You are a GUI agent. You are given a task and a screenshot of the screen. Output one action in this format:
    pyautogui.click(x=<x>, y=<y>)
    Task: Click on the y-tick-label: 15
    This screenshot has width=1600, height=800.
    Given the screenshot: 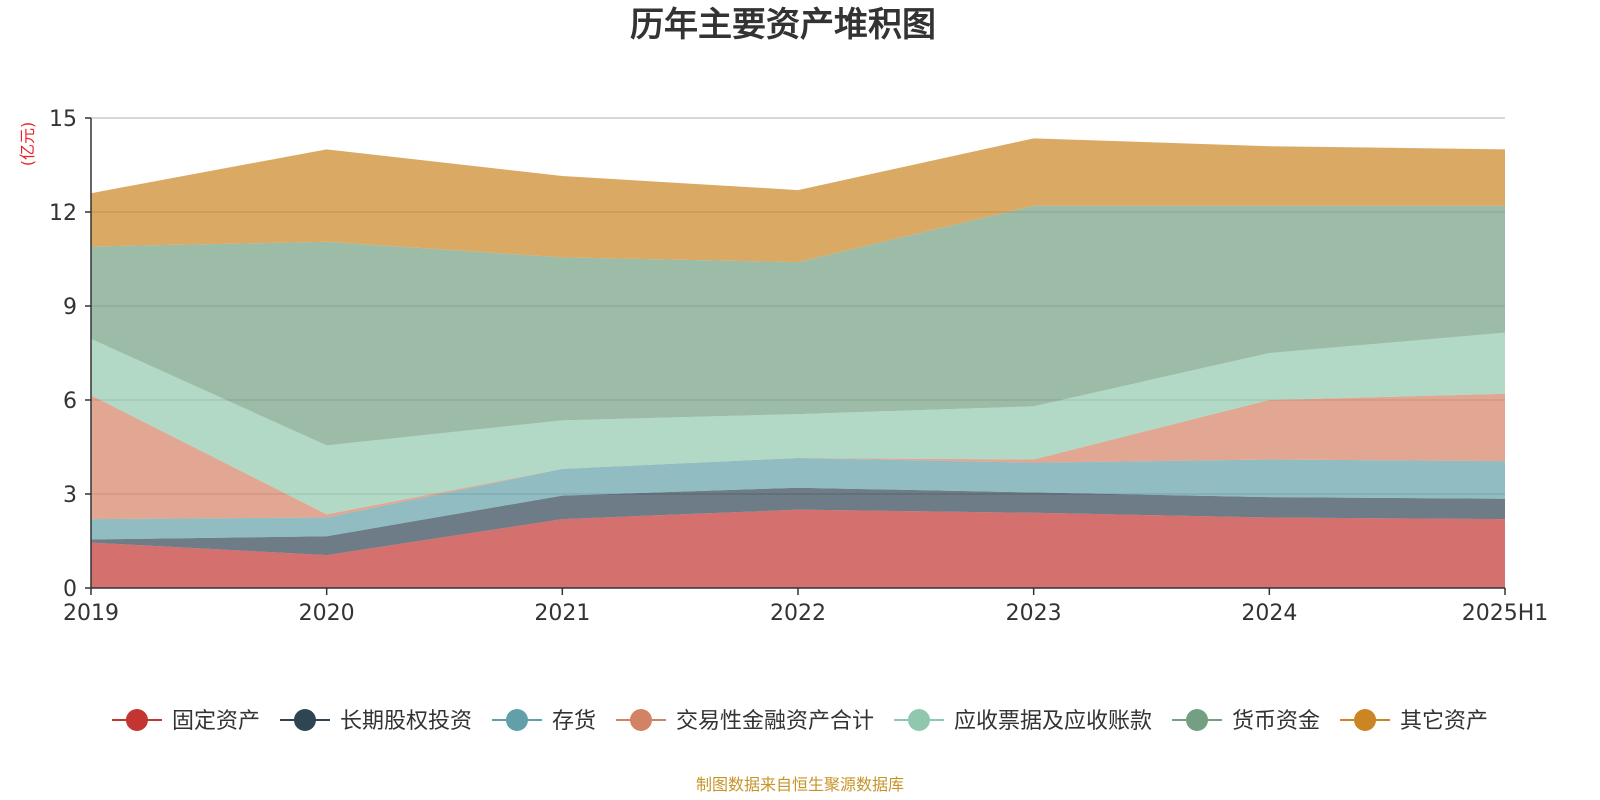 What is the action you would take?
    pyautogui.click(x=63, y=119)
    